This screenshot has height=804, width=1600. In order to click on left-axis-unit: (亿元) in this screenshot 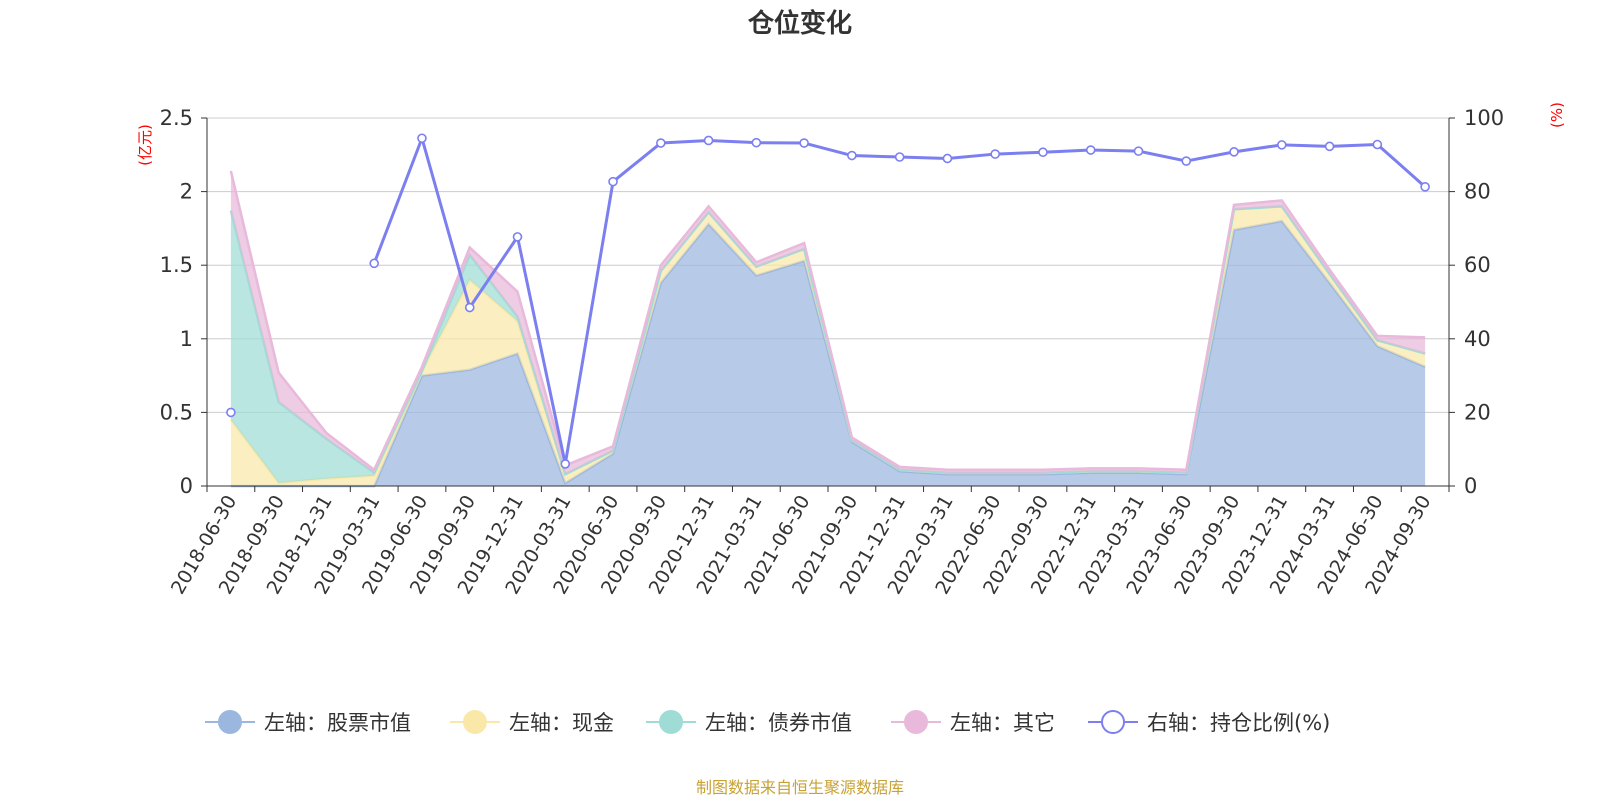, I will do `click(145, 145)`.